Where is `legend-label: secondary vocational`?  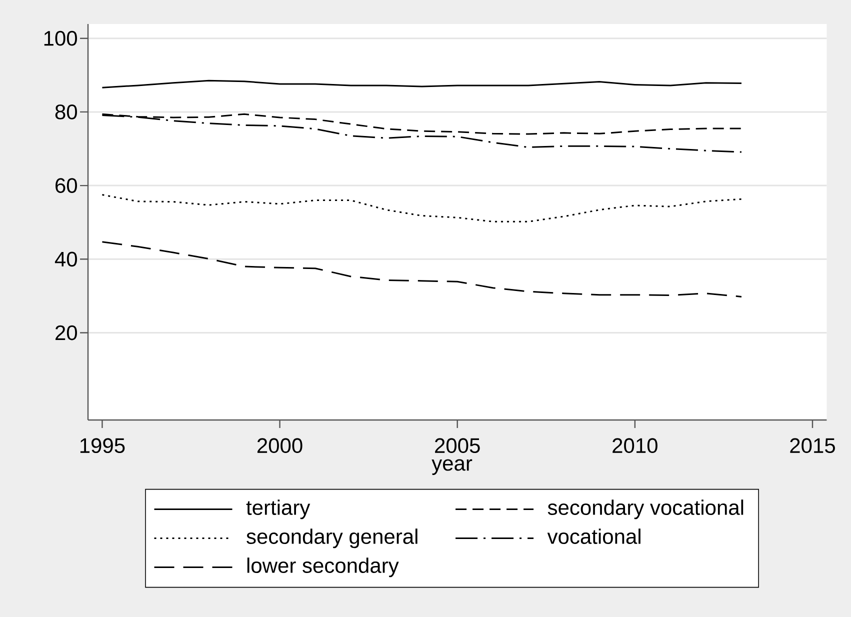
legend-label: secondary vocational is located at coordinates (646, 510).